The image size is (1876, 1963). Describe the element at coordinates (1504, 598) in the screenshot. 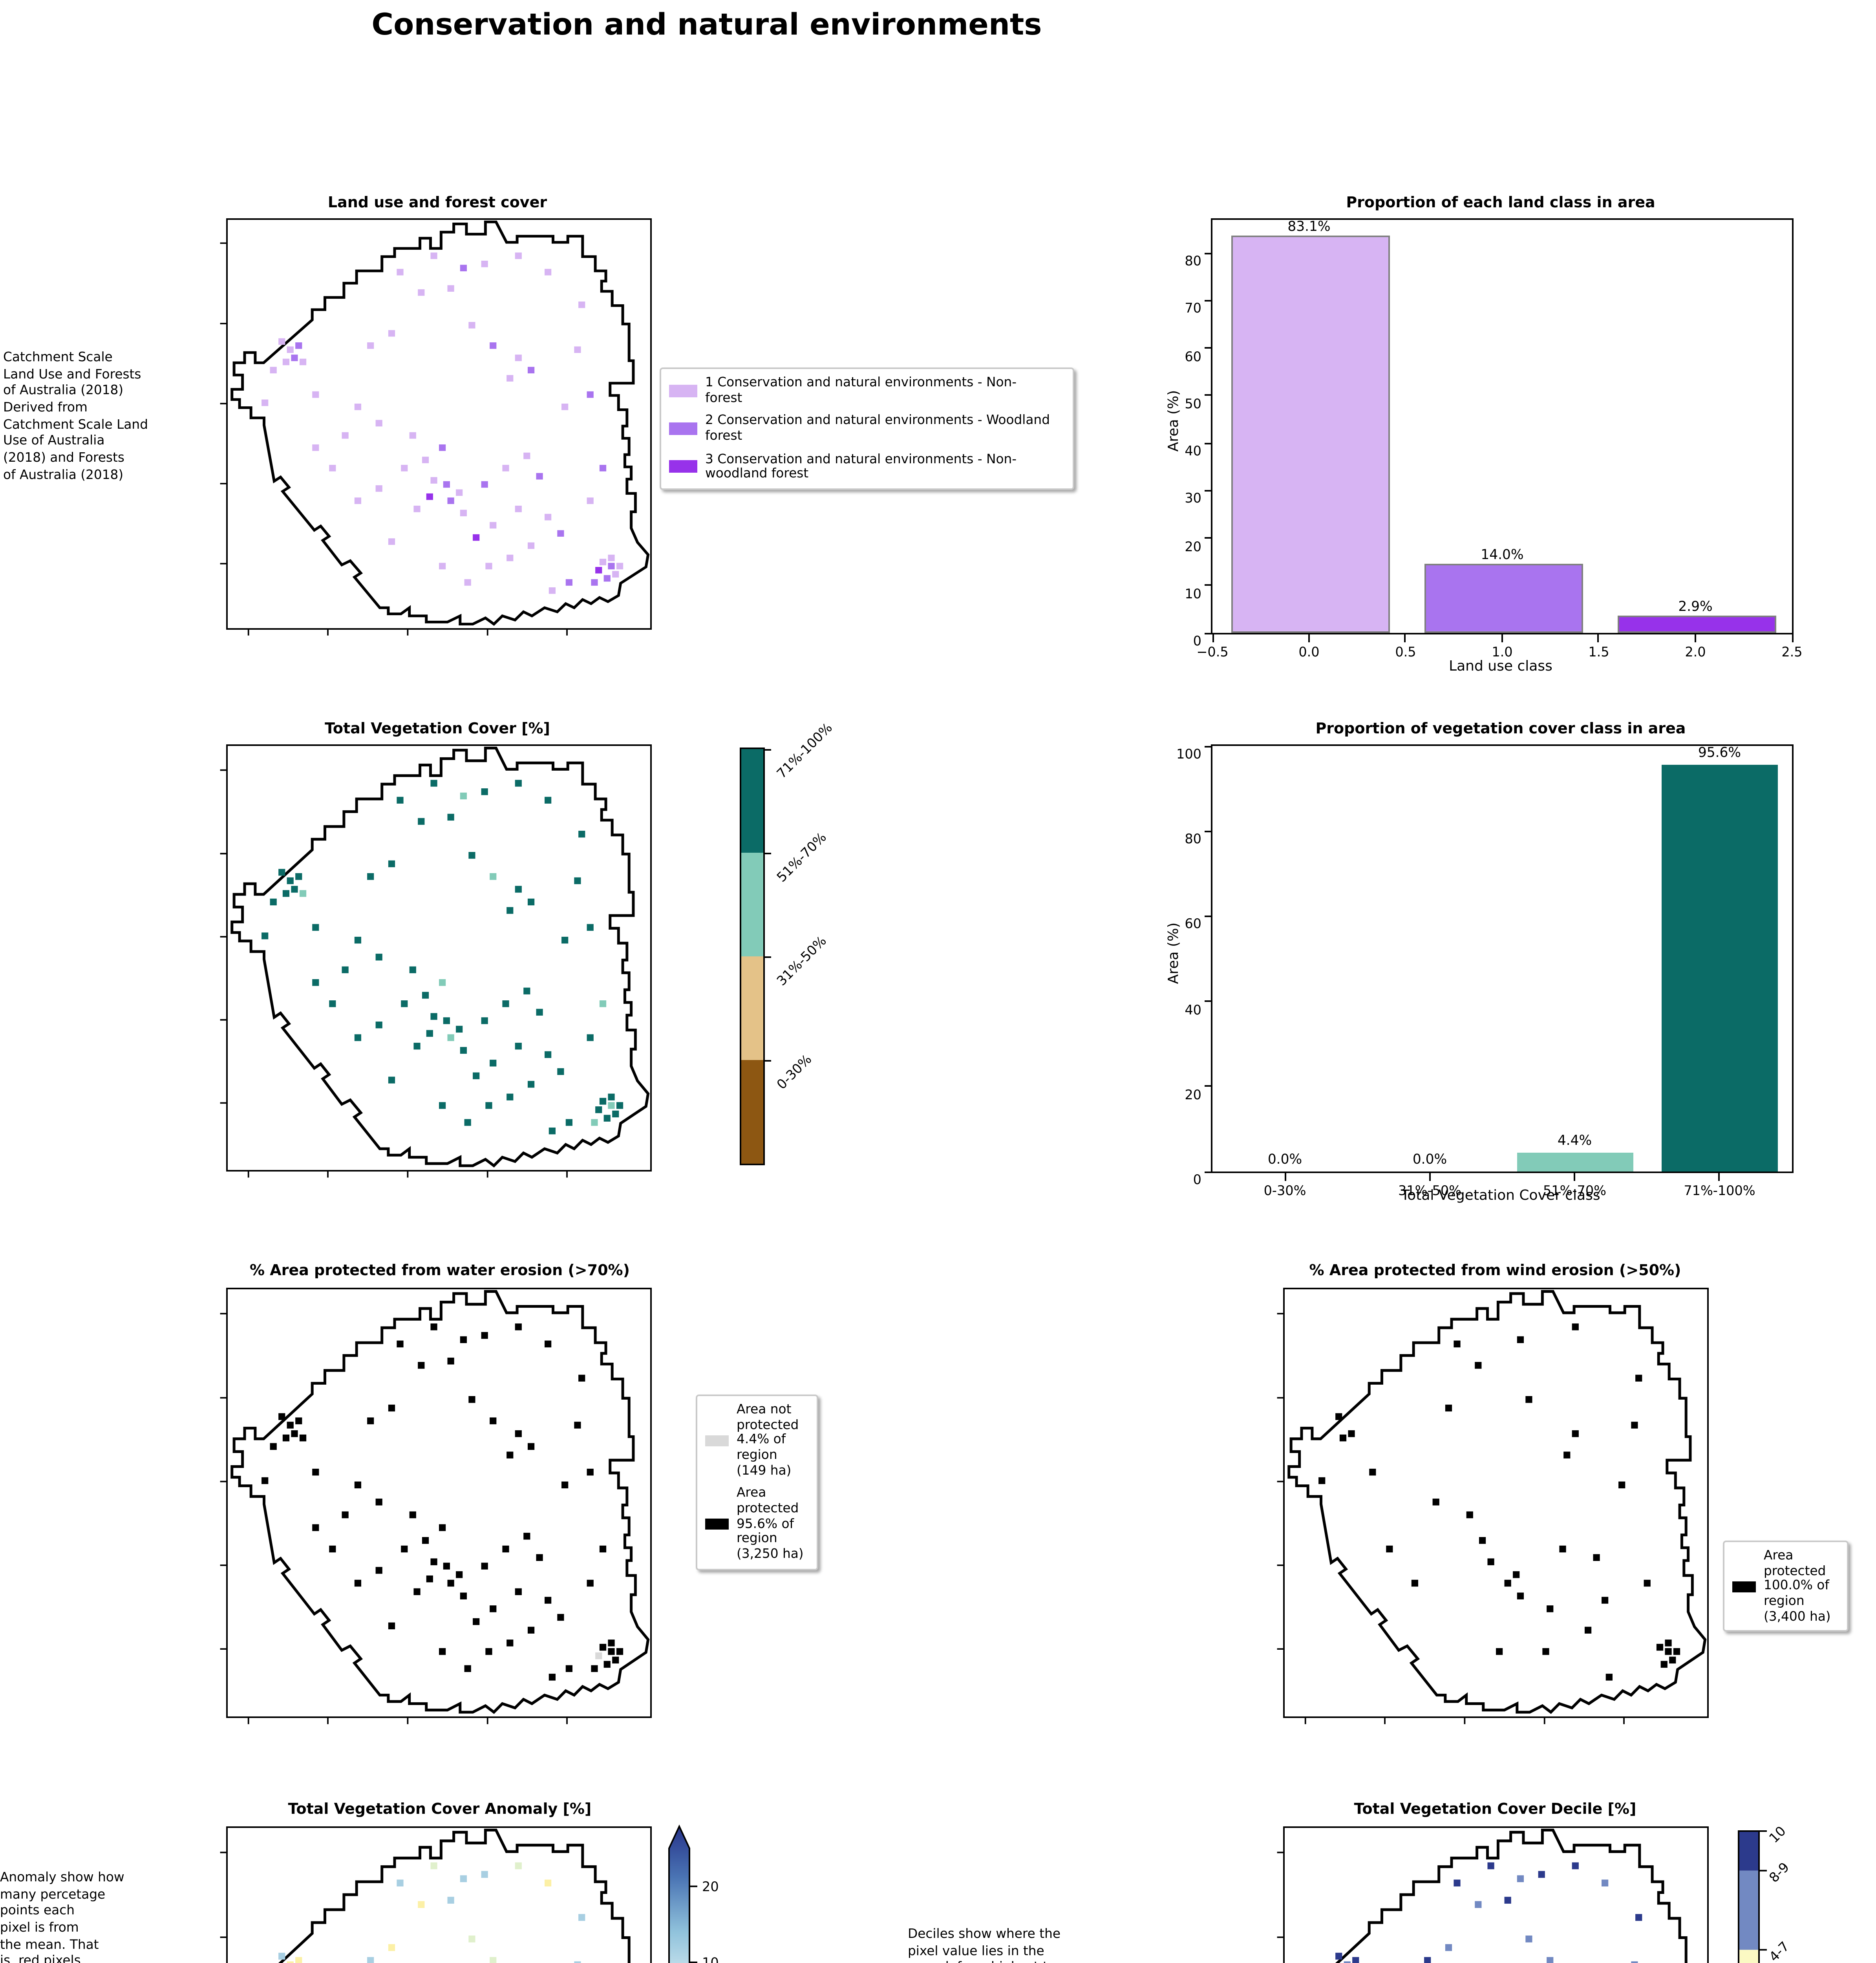

I see `bar` at that location.